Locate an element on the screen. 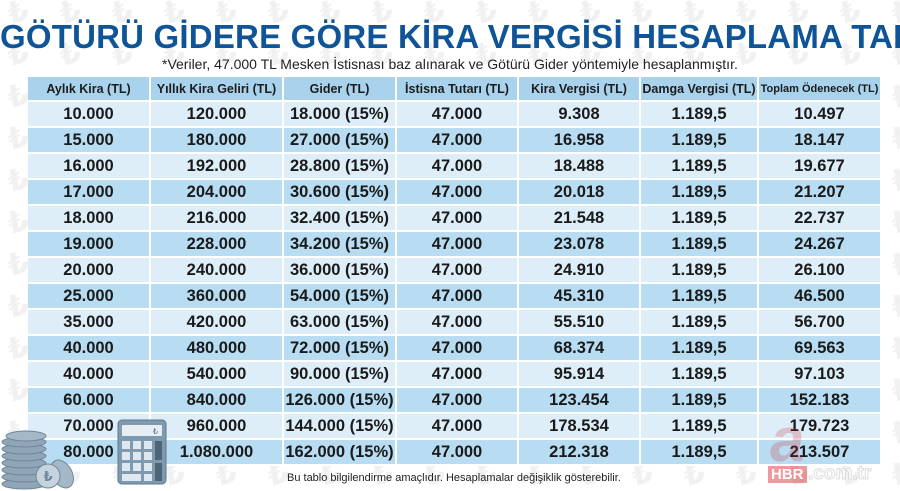 The height and width of the screenshot is (491, 900). cell-rent-tax: 24.910 is located at coordinates (580, 271).